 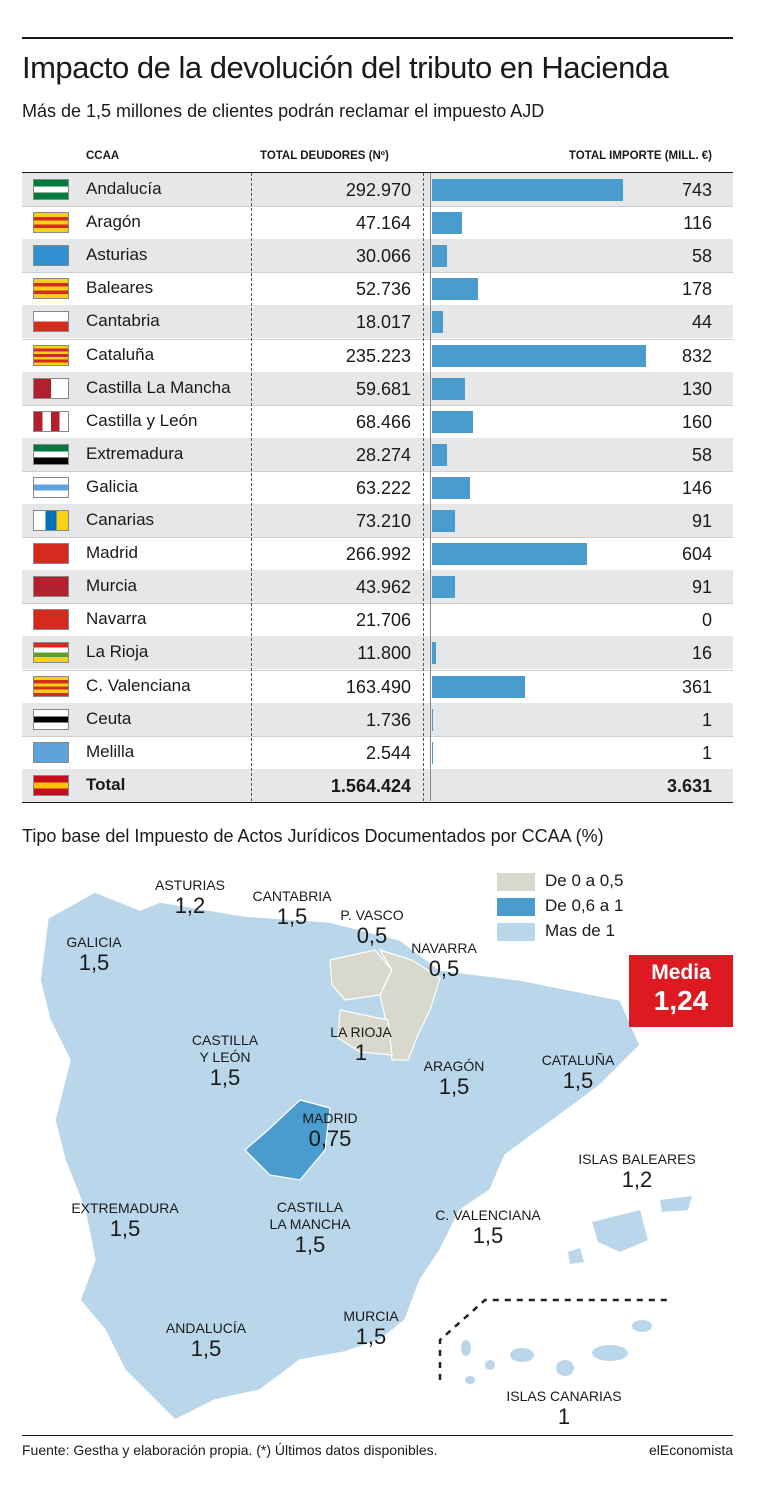 What do you see at coordinates (112, 486) in the screenshot?
I see `ccaa-name: Galicia` at bounding box center [112, 486].